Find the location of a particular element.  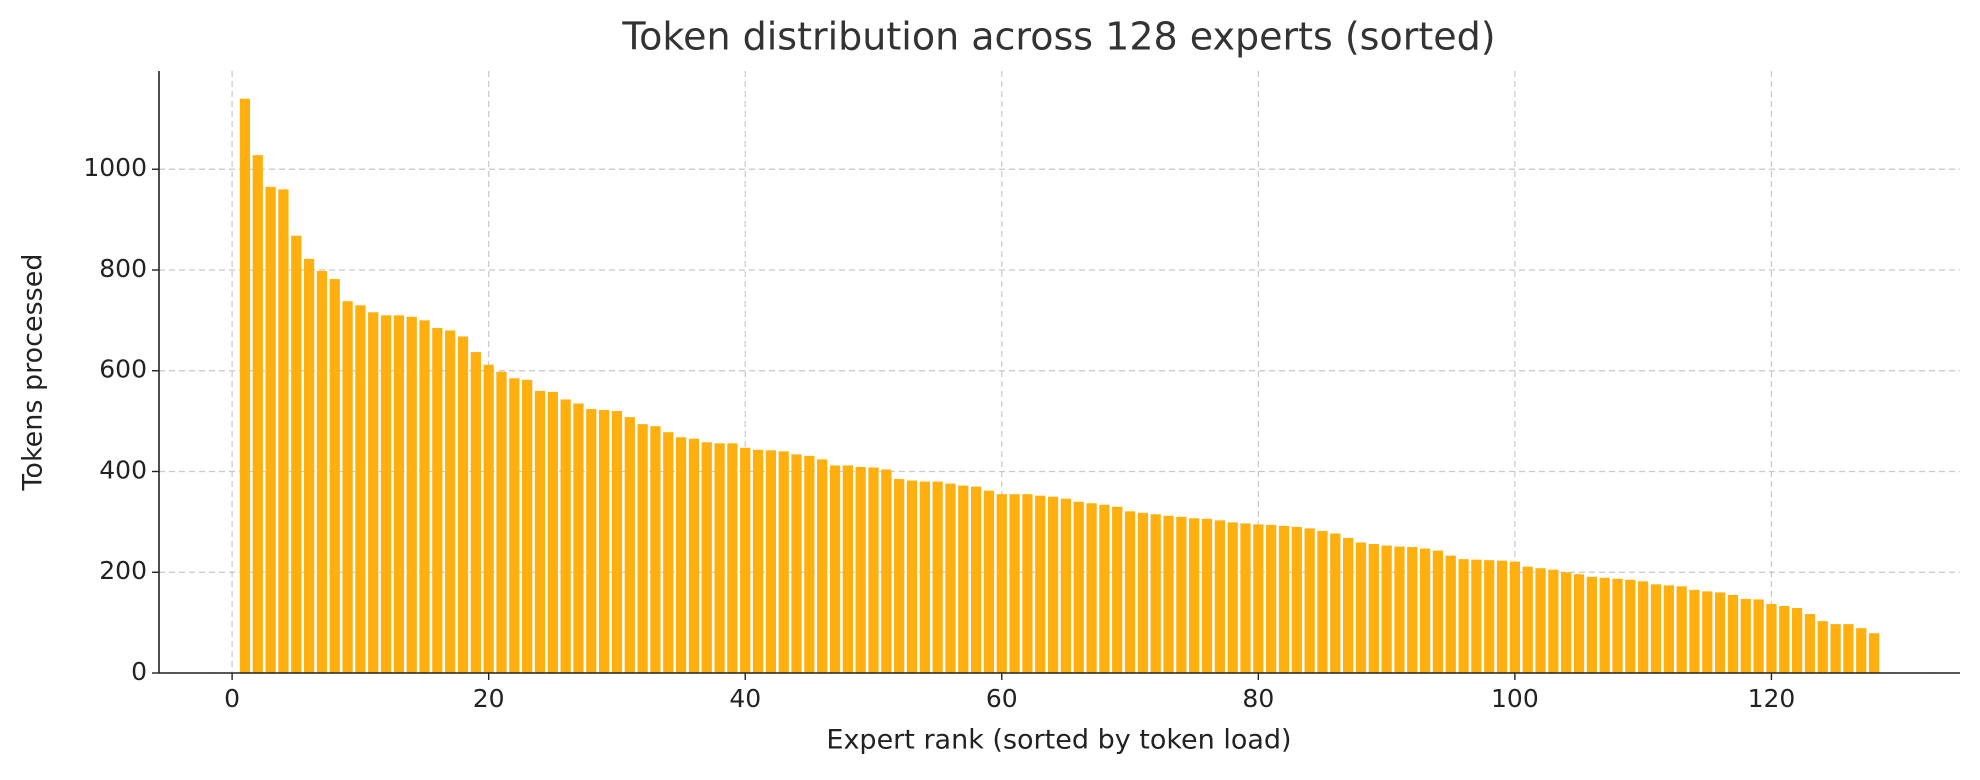

x-tick-label: 80 is located at coordinates (1258, 698).